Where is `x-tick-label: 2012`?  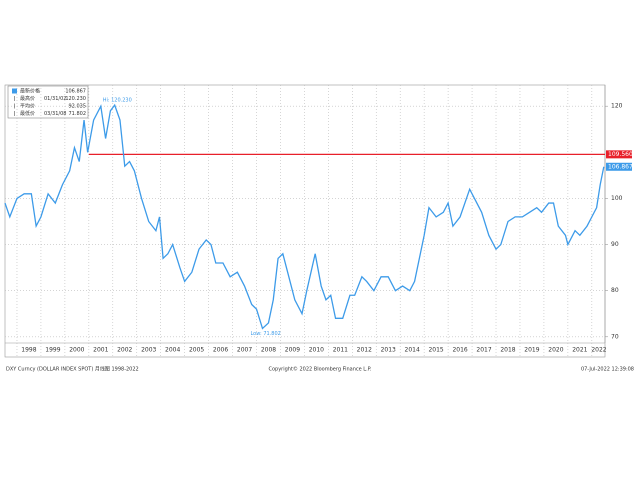 x-tick-label: 2012 is located at coordinates (364, 350).